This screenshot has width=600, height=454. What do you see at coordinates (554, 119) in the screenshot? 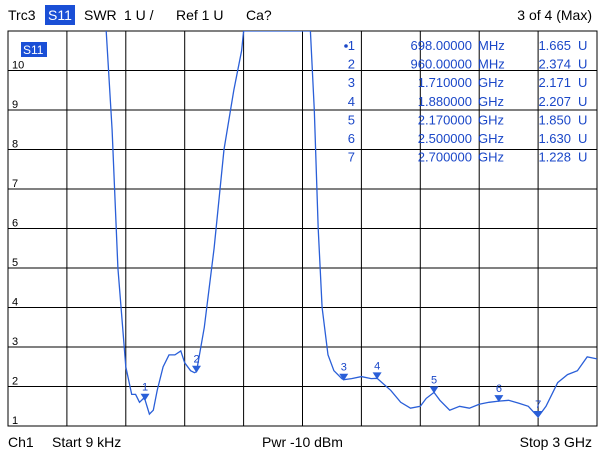
I see `marker-table-value: 1.850` at bounding box center [554, 119].